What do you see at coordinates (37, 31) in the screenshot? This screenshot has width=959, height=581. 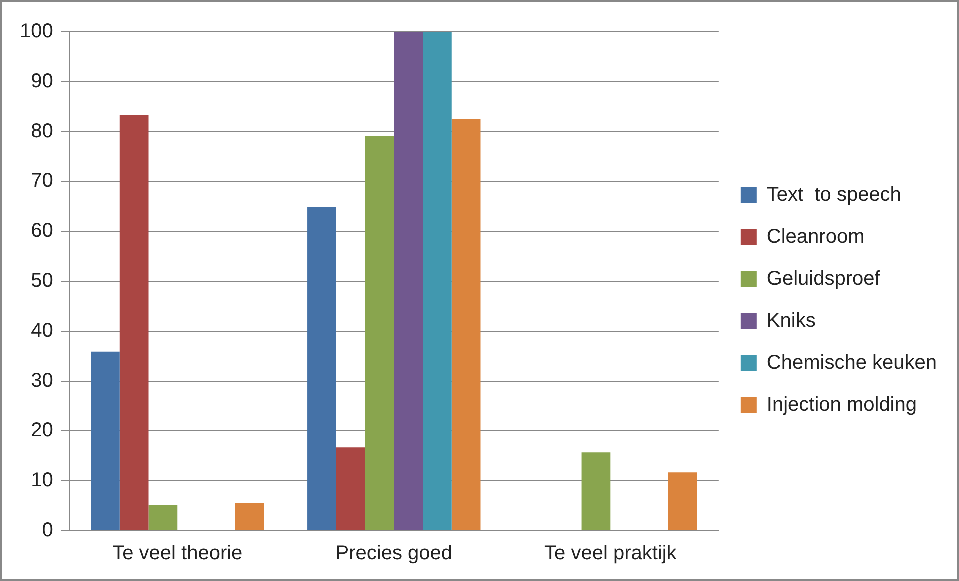 I see `y-tick-label: 100` at bounding box center [37, 31].